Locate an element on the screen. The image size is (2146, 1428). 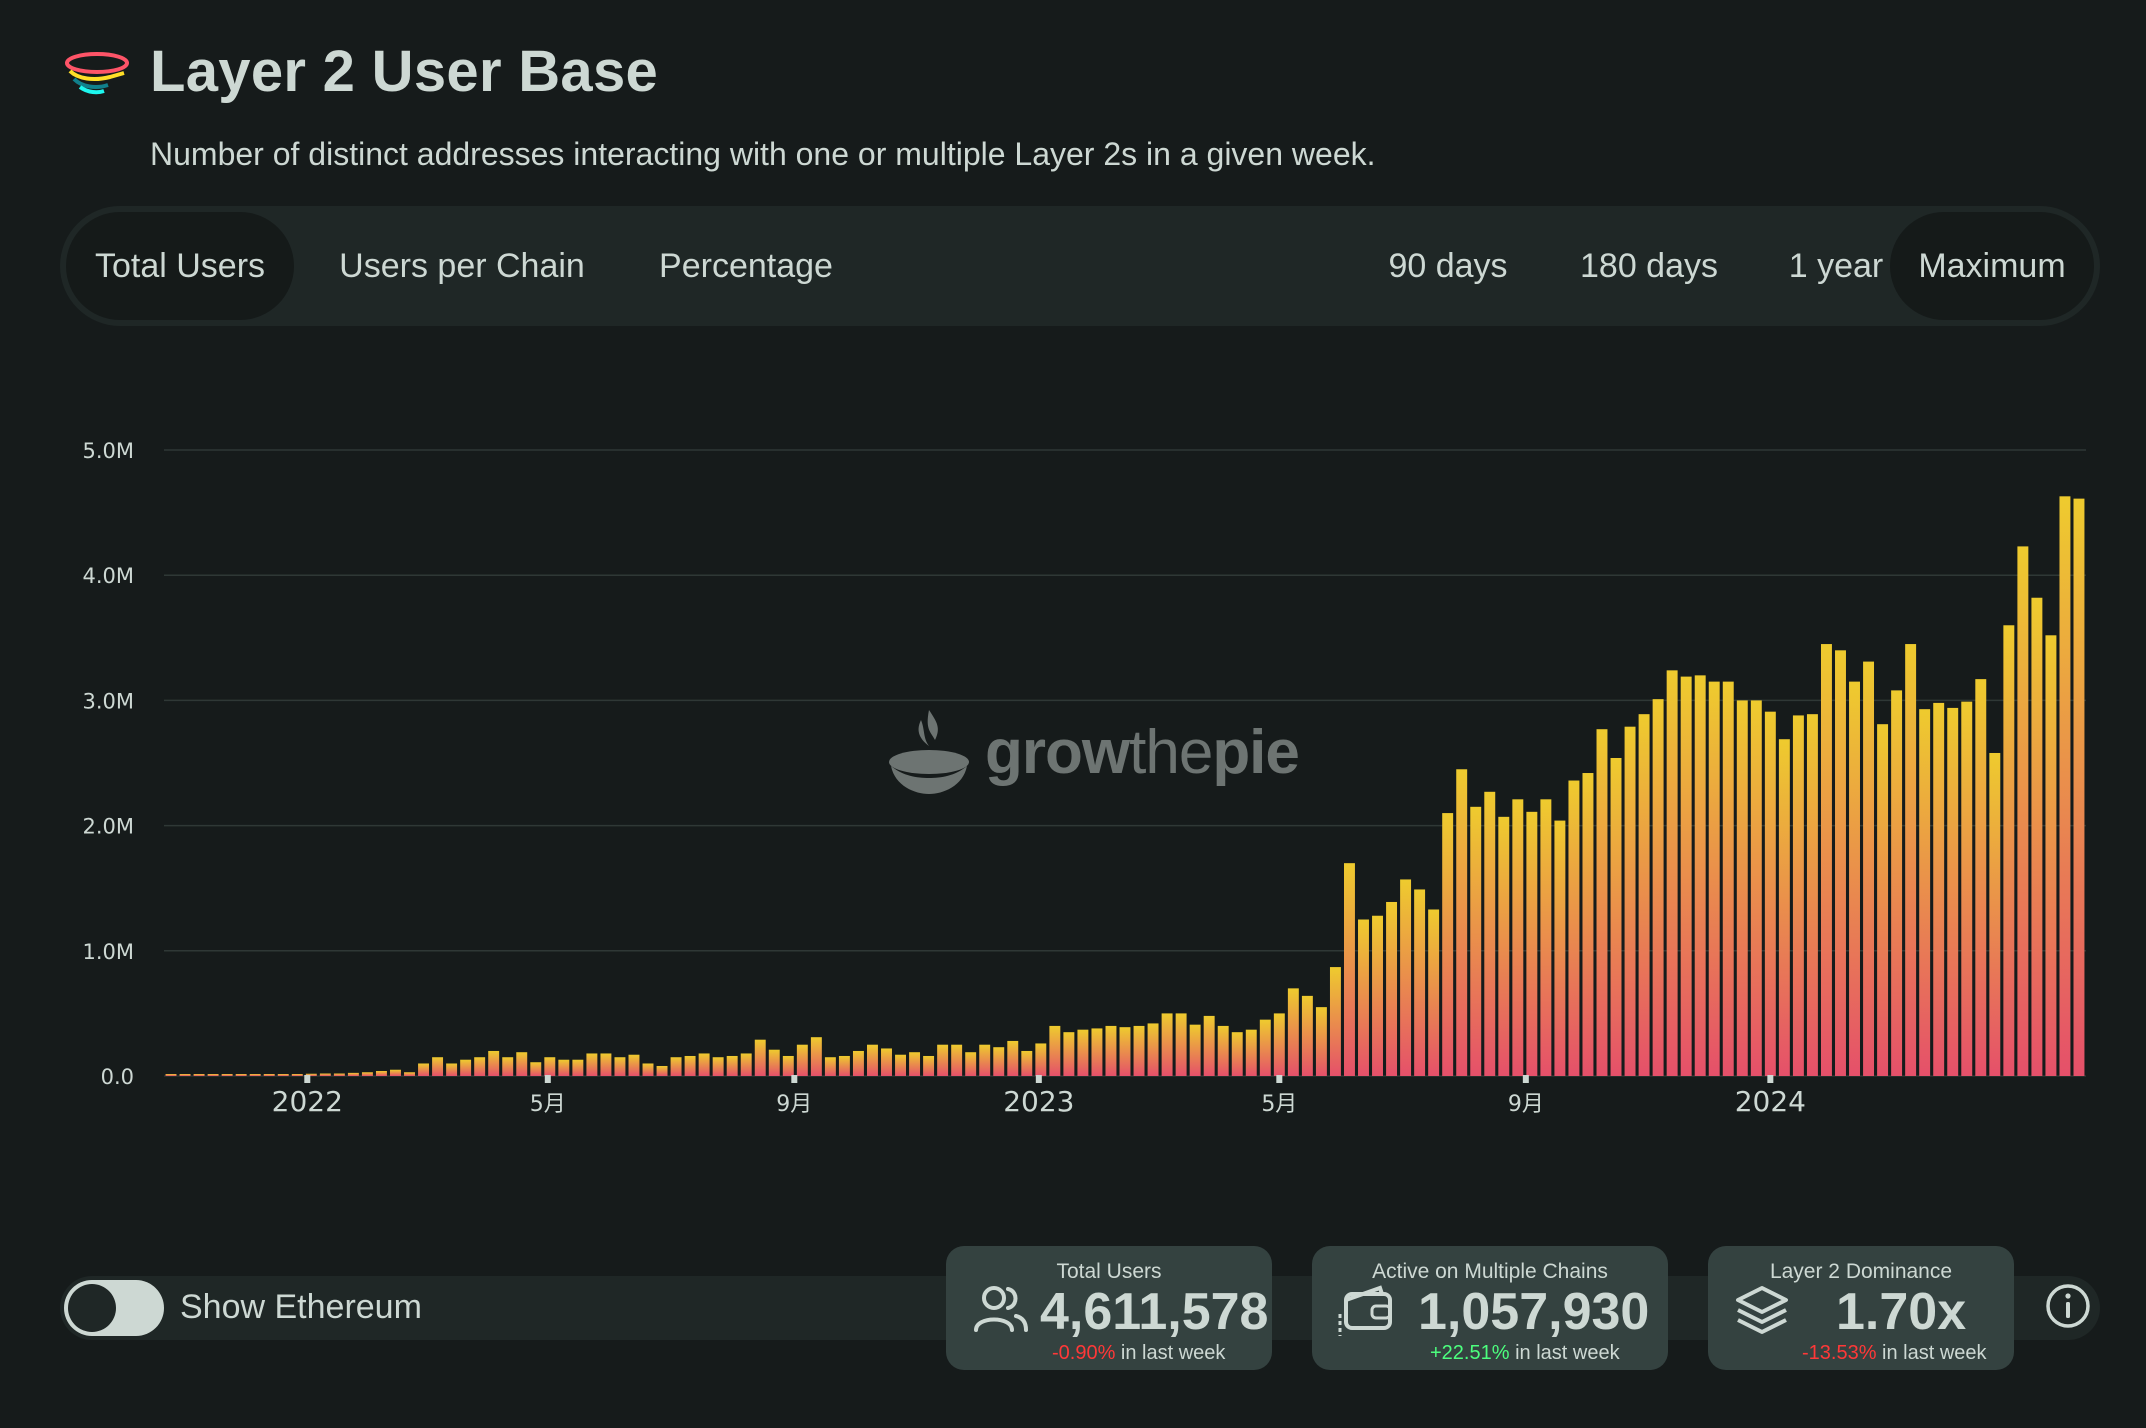
show-ethereum-toggle is located at coordinates (114, 1308).